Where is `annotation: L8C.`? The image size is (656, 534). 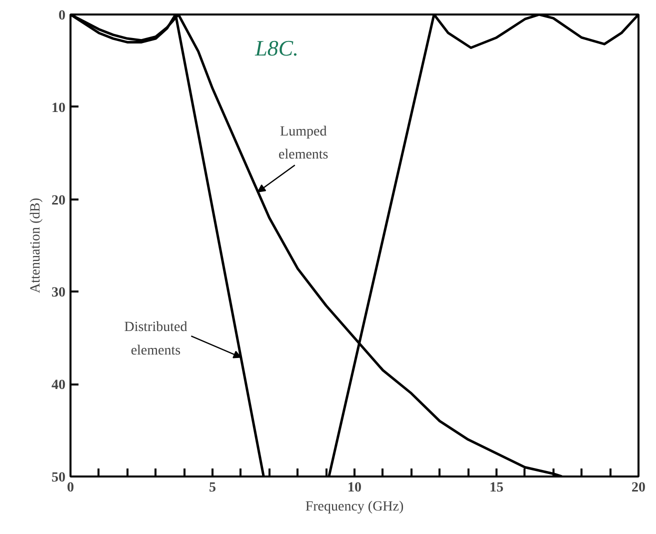 annotation: L8C. is located at coordinates (276, 48).